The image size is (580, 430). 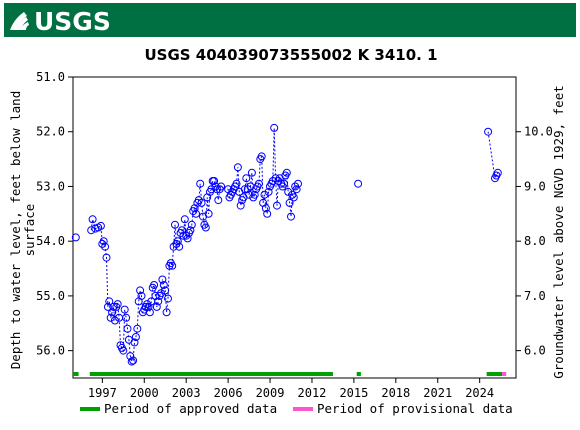 I want to click on x-tick-label: 2024, so click(x=479, y=393).